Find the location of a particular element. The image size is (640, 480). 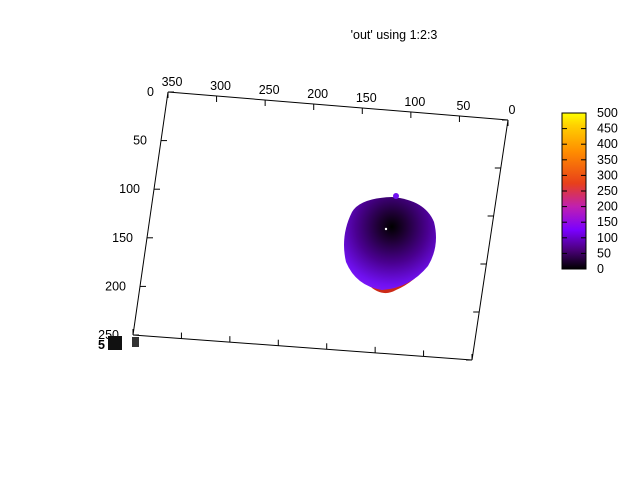

frame-left-edge is located at coordinates (150, 213).